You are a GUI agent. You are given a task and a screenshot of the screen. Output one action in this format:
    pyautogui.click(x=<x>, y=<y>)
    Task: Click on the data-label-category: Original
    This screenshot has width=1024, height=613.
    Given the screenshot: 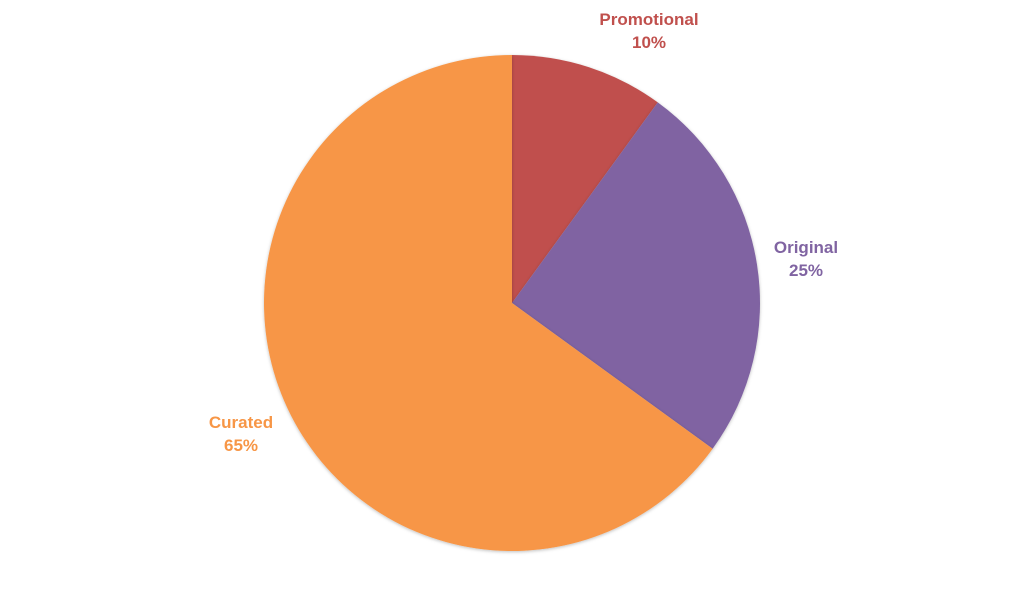 What is the action you would take?
    pyautogui.click(x=806, y=247)
    